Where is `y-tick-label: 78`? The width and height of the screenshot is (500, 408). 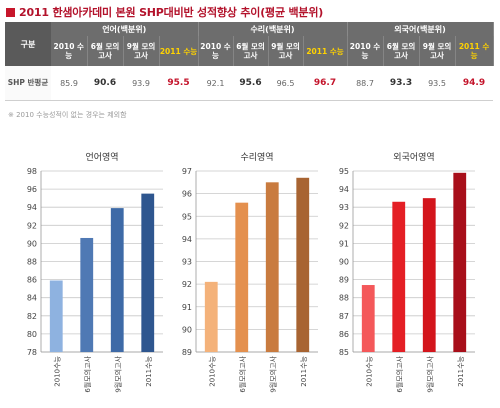 y-tick-label: 78 is located at coordinates (32, 352).